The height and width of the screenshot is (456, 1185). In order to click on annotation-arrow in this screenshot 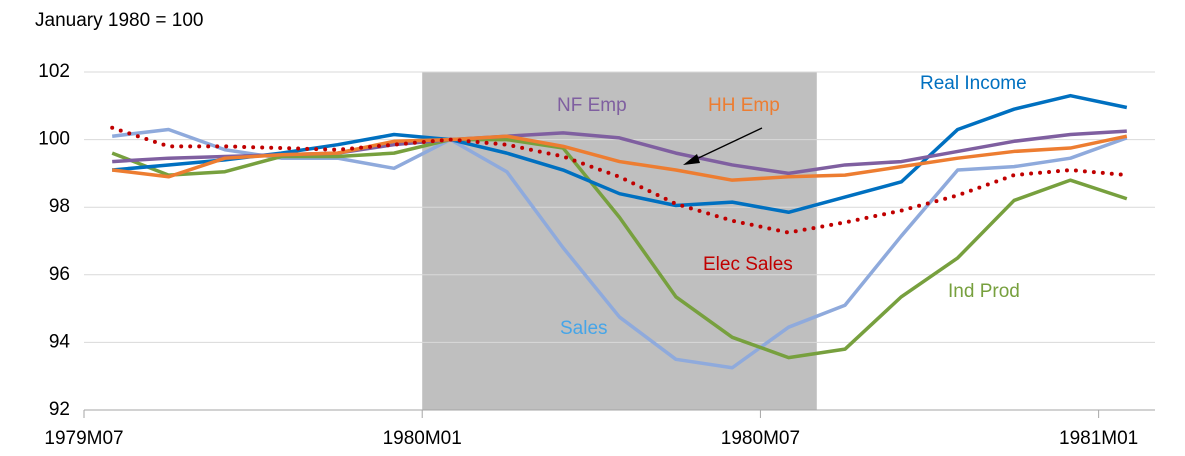, I will do `click(726, 145)`.